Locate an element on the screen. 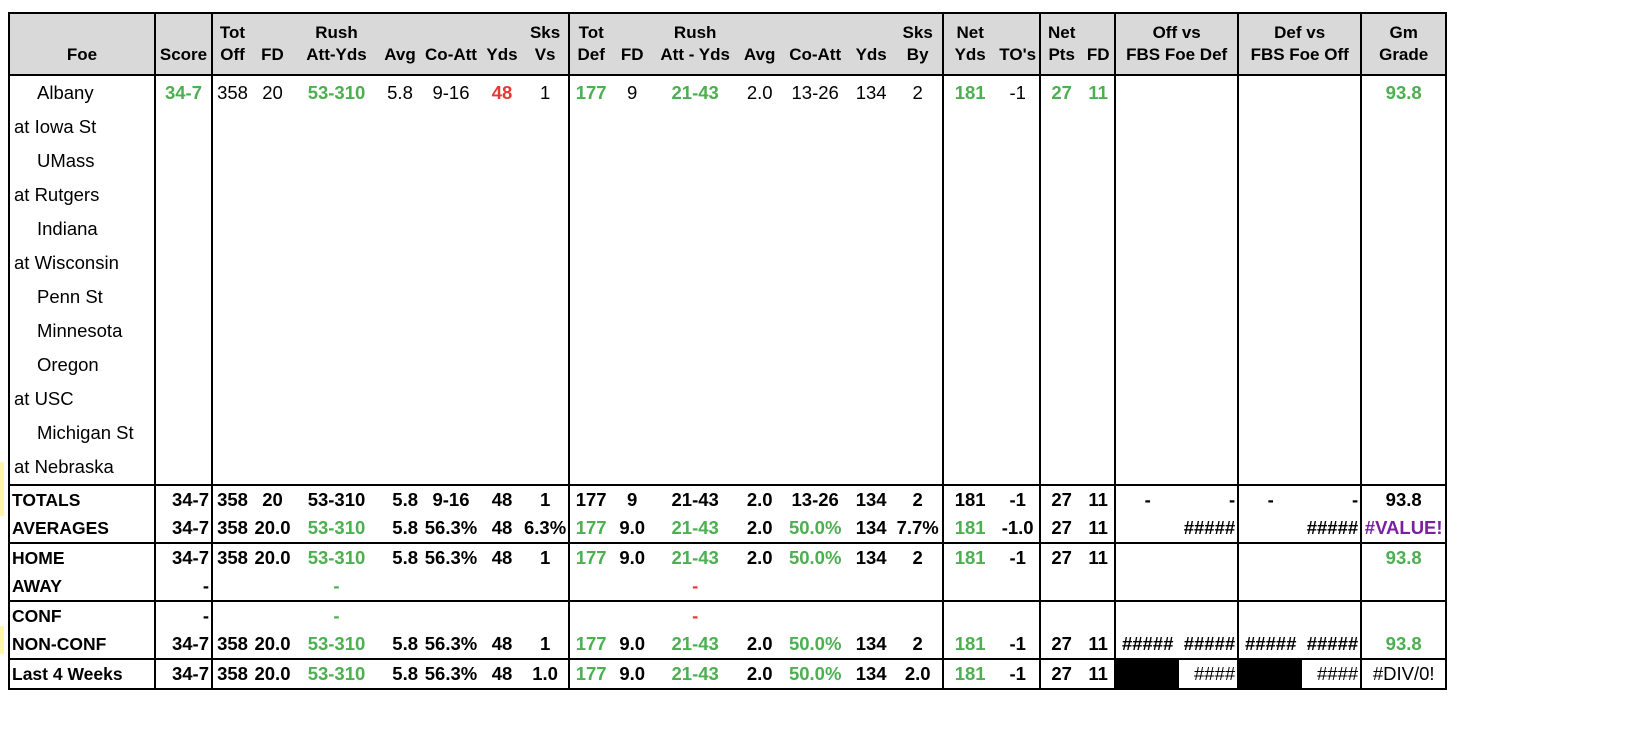  foe-cell: Michigan St is located at coordinates (81, 433).